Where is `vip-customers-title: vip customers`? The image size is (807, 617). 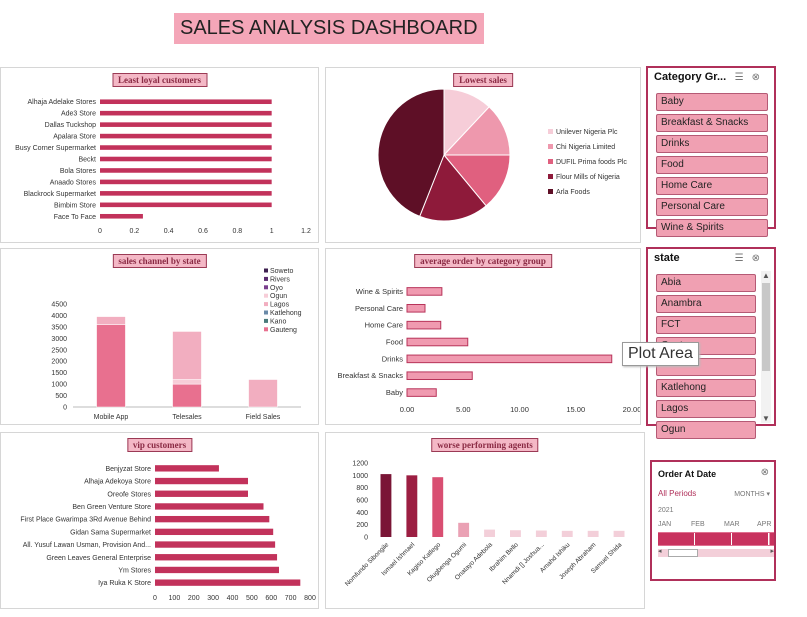 vip-customers-title: vip customers is located at coordinates (159, 445).